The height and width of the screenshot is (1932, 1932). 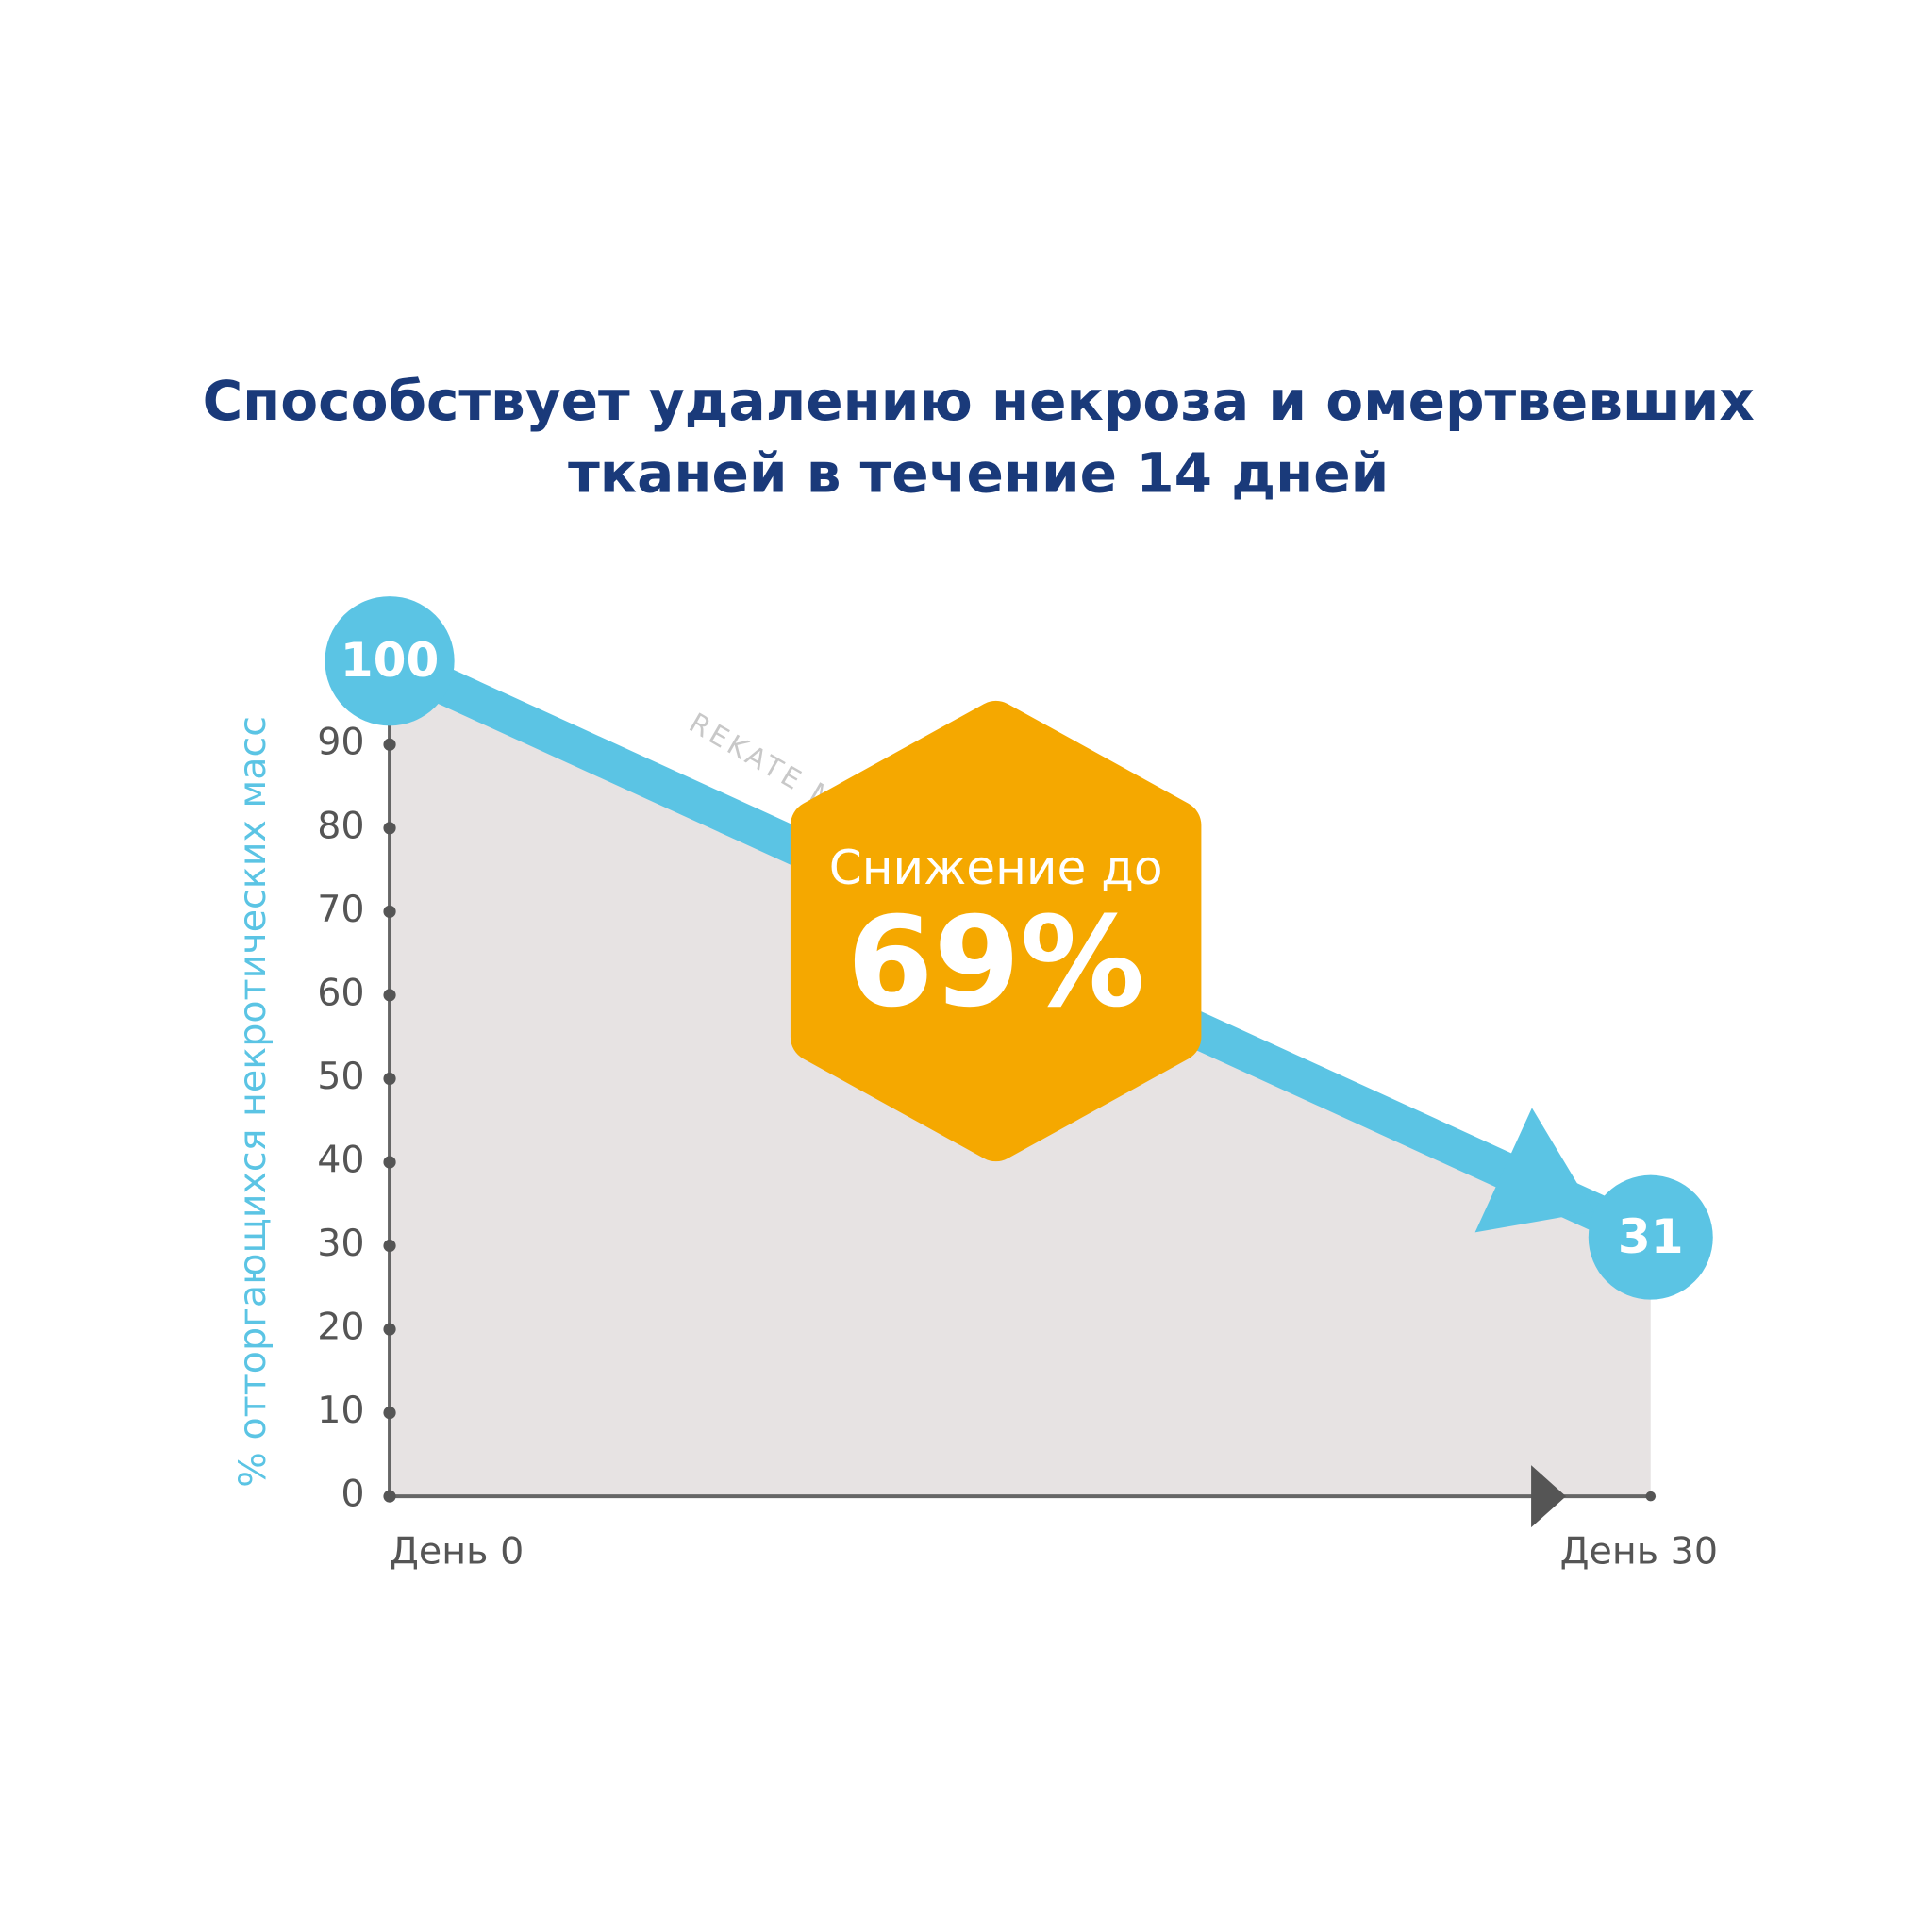 I want to click on y-tick-label: 30, so click(x=340, y=1243).